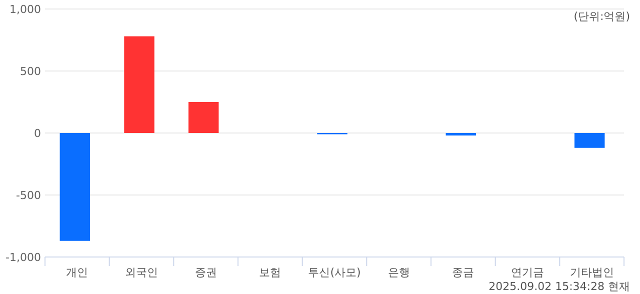 The height and width of the screenshot is (294, 640). What do you see at coordinates (270, 272) in the screenshot?
I see `x-tick-label: 보험` at bounding box center [270, 272].